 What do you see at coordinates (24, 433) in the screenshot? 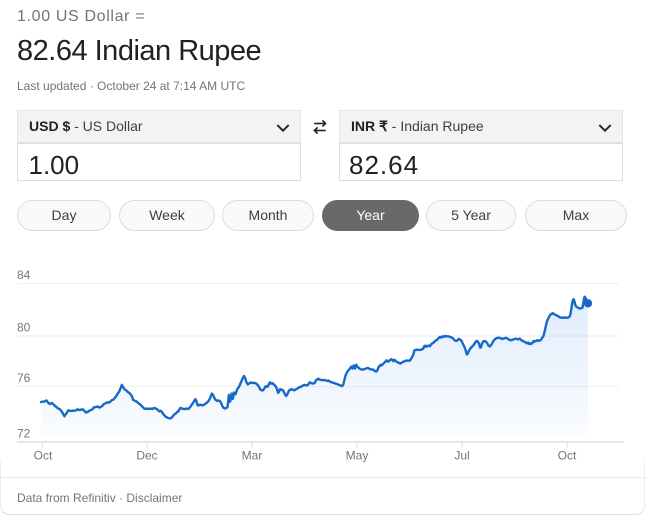
I see `svg-text: 72` at bounding box center [24, 433].